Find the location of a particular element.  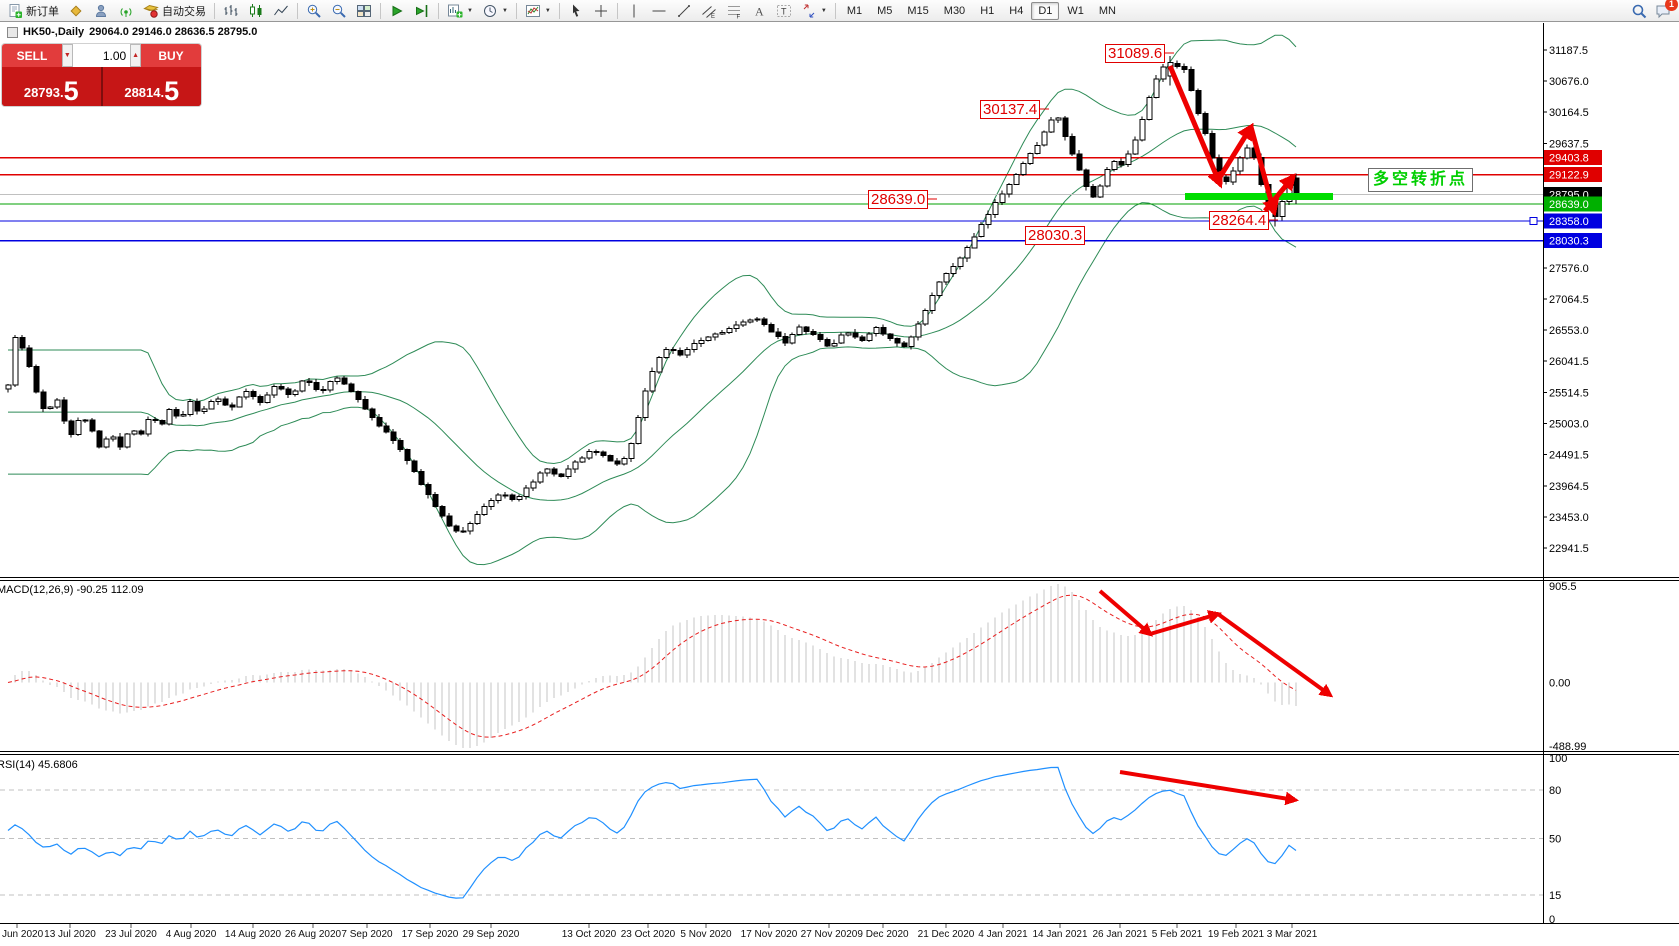

new-order-button: 新订单 is located at coordinates (33, 11).